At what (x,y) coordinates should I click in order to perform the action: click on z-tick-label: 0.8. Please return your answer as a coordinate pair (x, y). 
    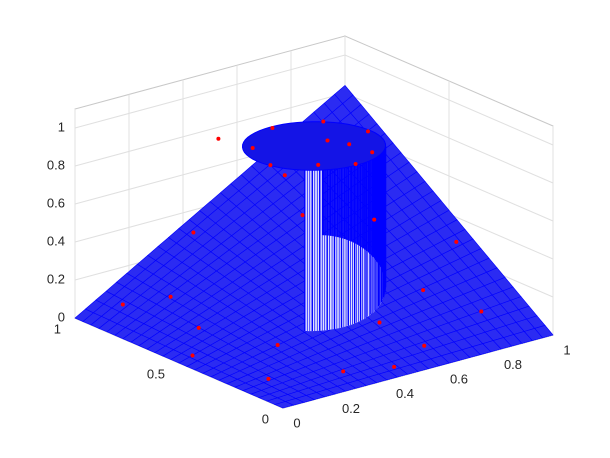
    Looking at the image, I should click on (56, 164).